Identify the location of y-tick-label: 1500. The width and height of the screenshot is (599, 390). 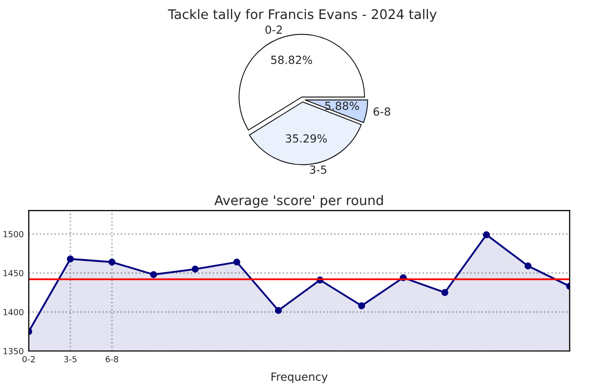
(14, 234).